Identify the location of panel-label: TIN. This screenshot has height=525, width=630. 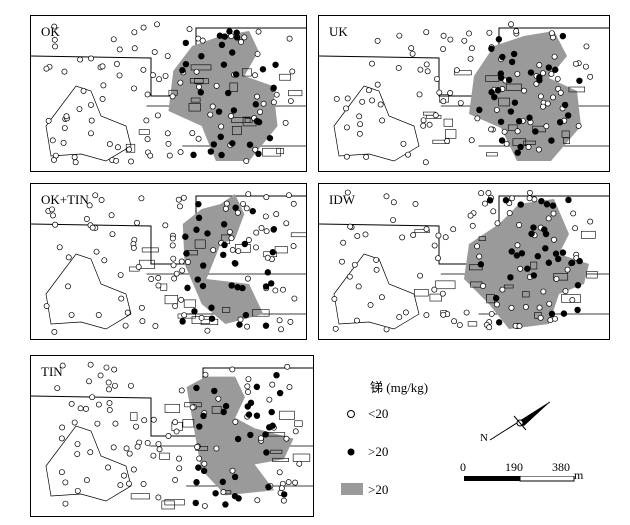
(52, 371).